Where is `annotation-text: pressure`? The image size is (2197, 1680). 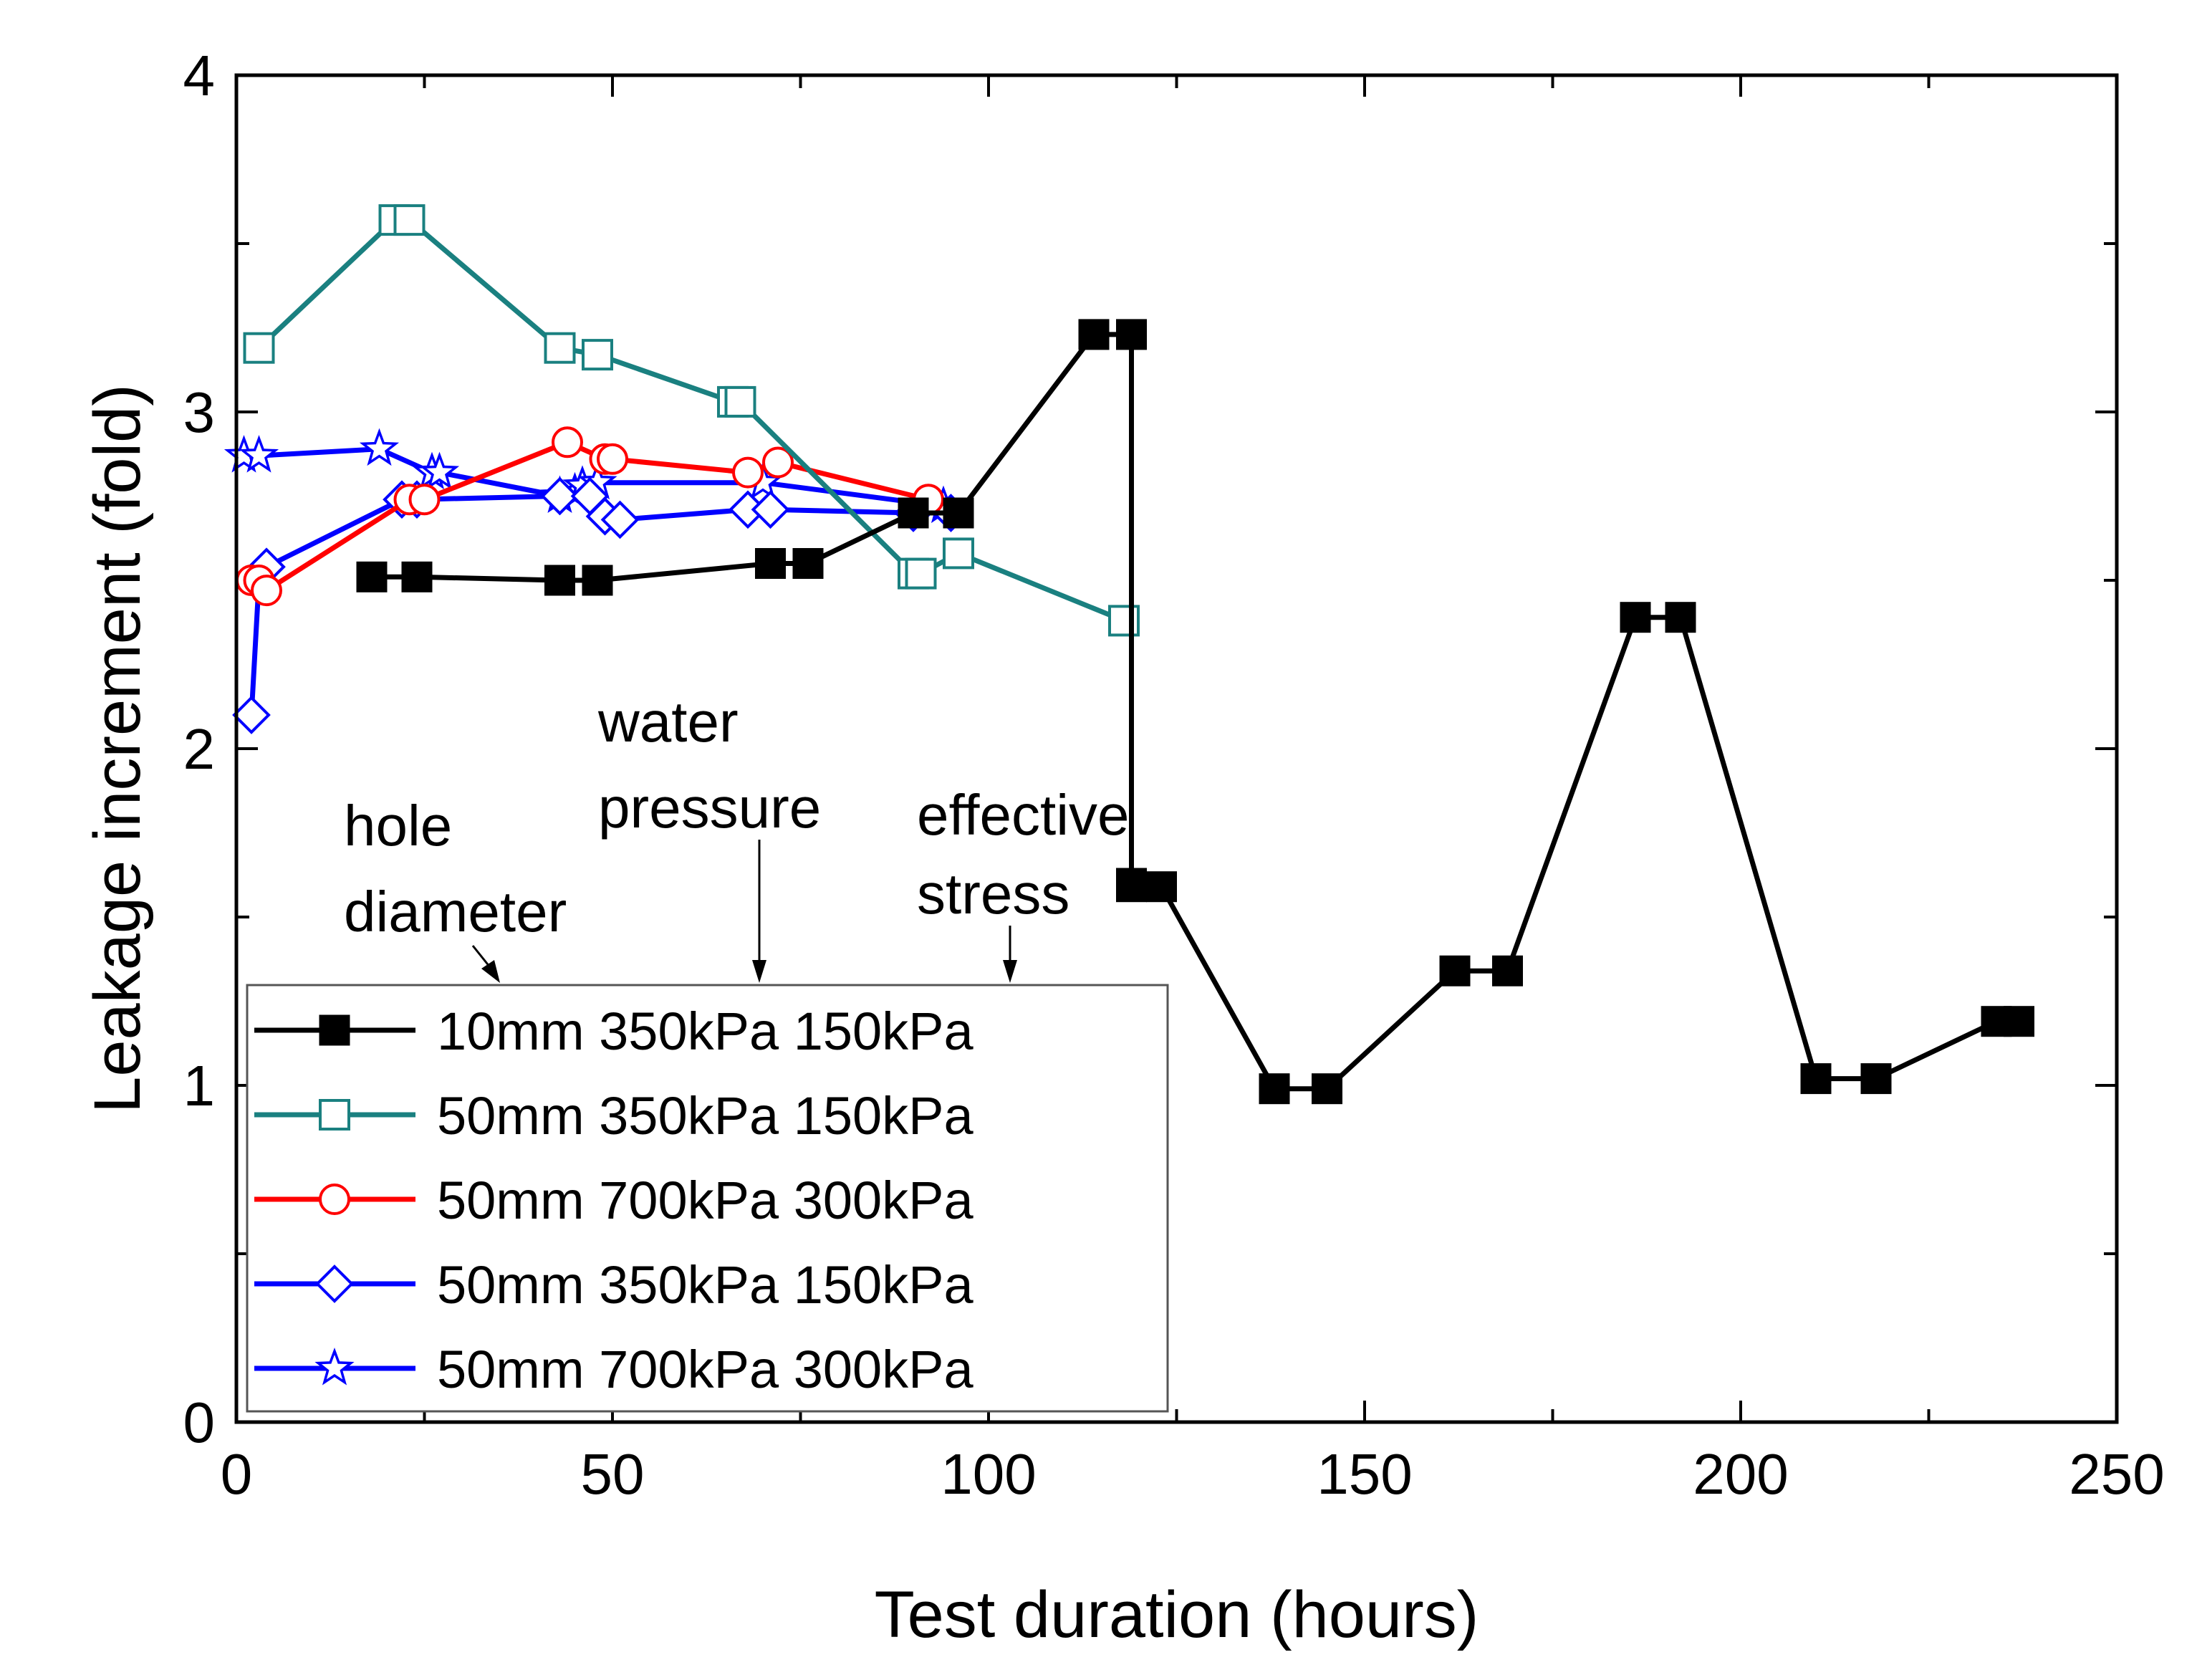
annotation-text: pressure is located at coordinates (710, 808).